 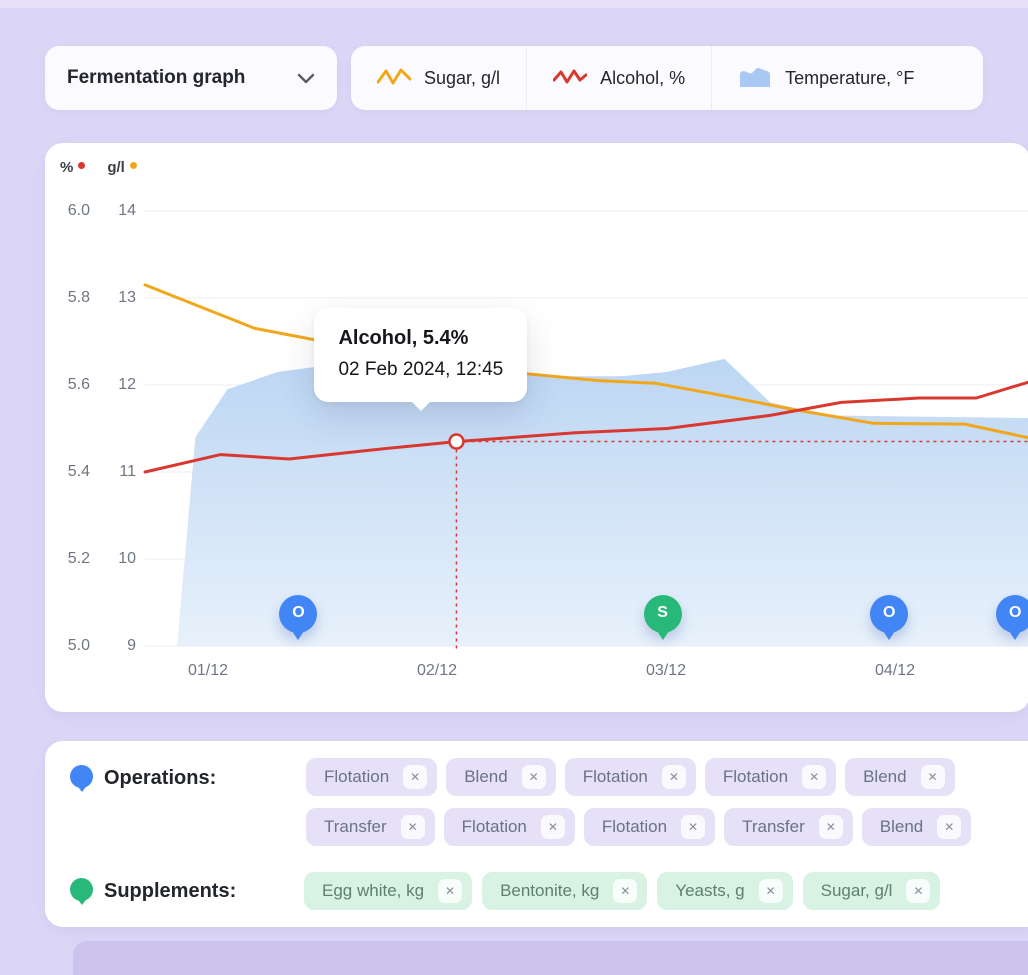 What do you see at coordinates (550, 958) in the screenshot?
I see `next-section-edge` at bounding box center [550, 958].